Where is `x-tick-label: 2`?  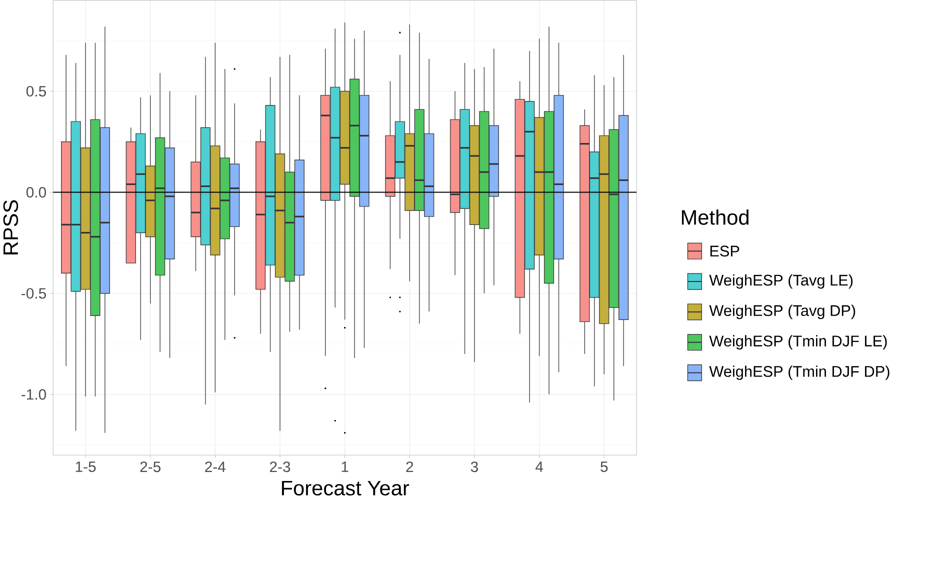
x-tick-label: 2 is located at coordinates (410, 466).